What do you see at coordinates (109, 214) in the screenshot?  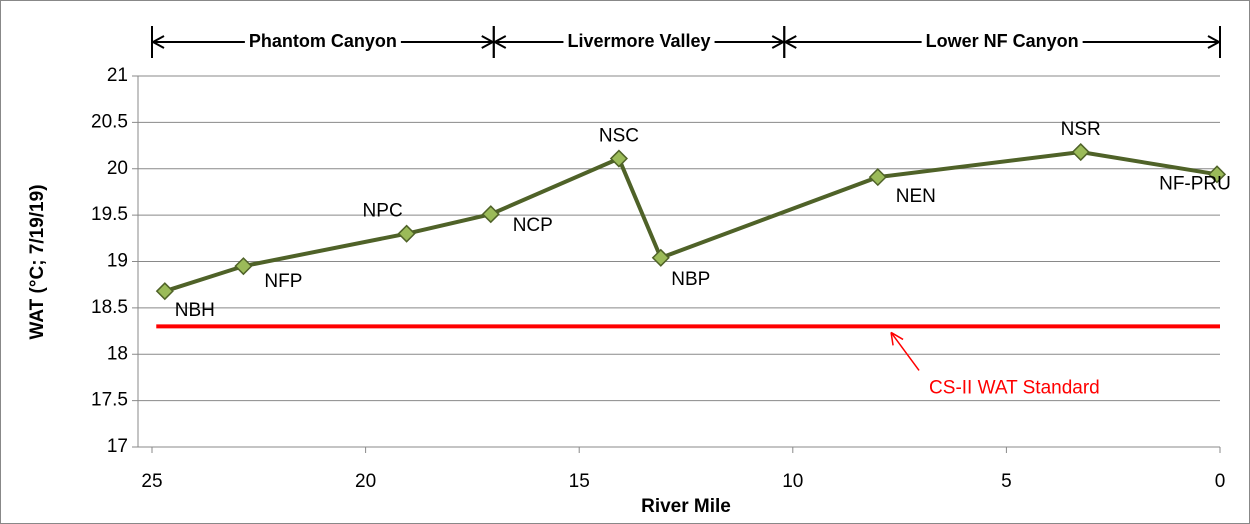 I see `y-tick-label: 19.5` at bounding box center [109, 214].